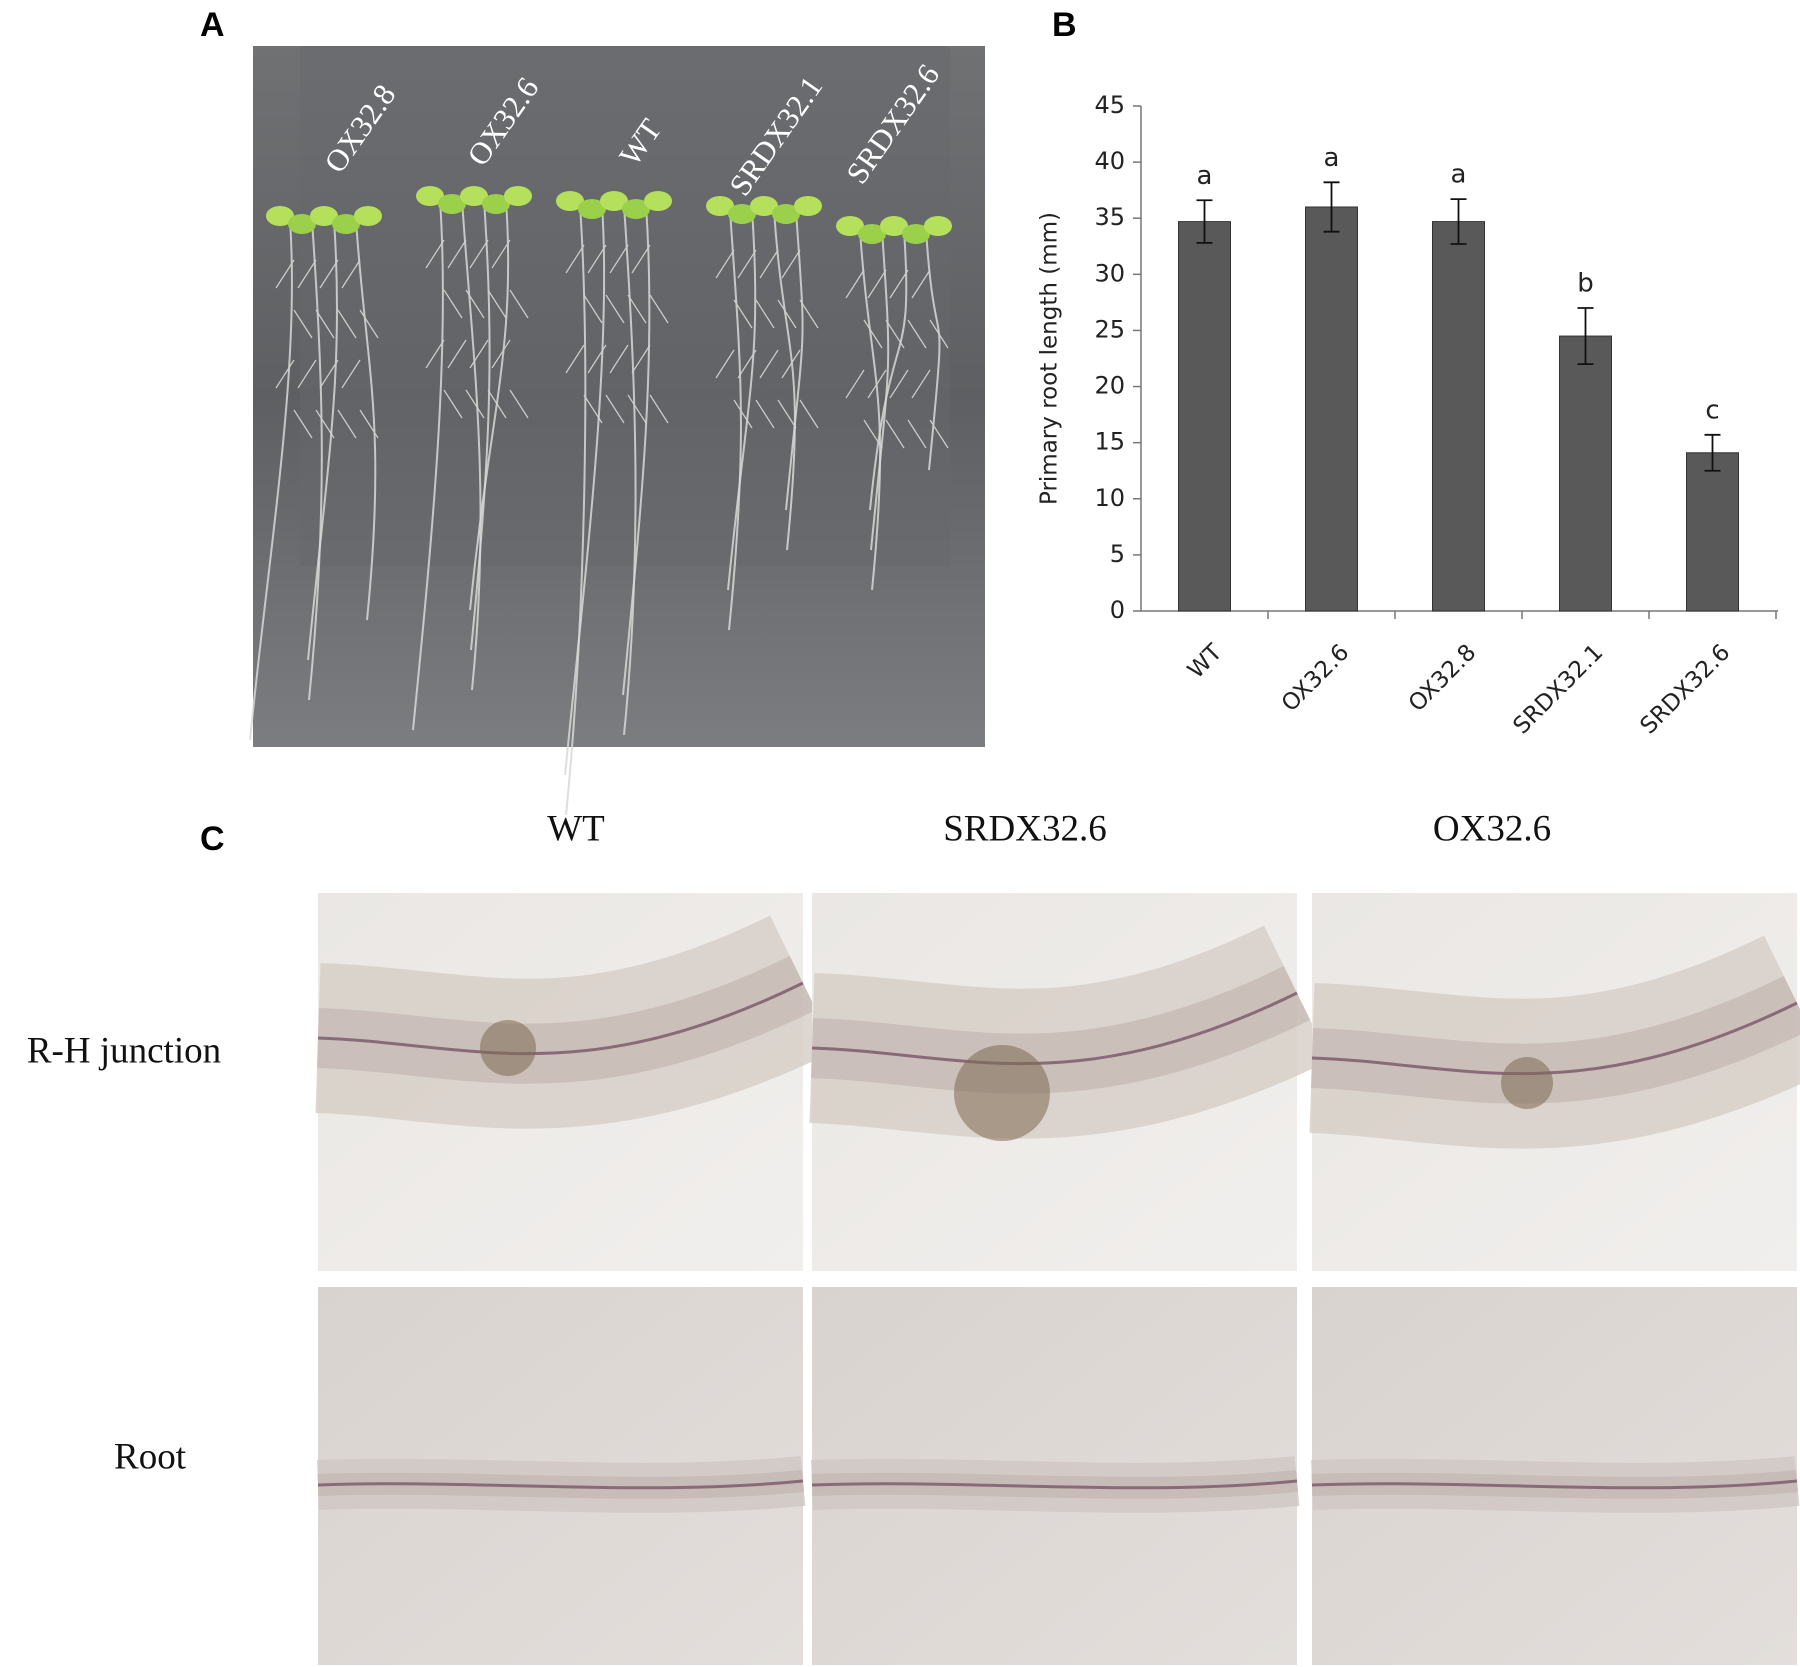  I want to click on x-tick-label: SRDX32.1, so click(1558, 689).